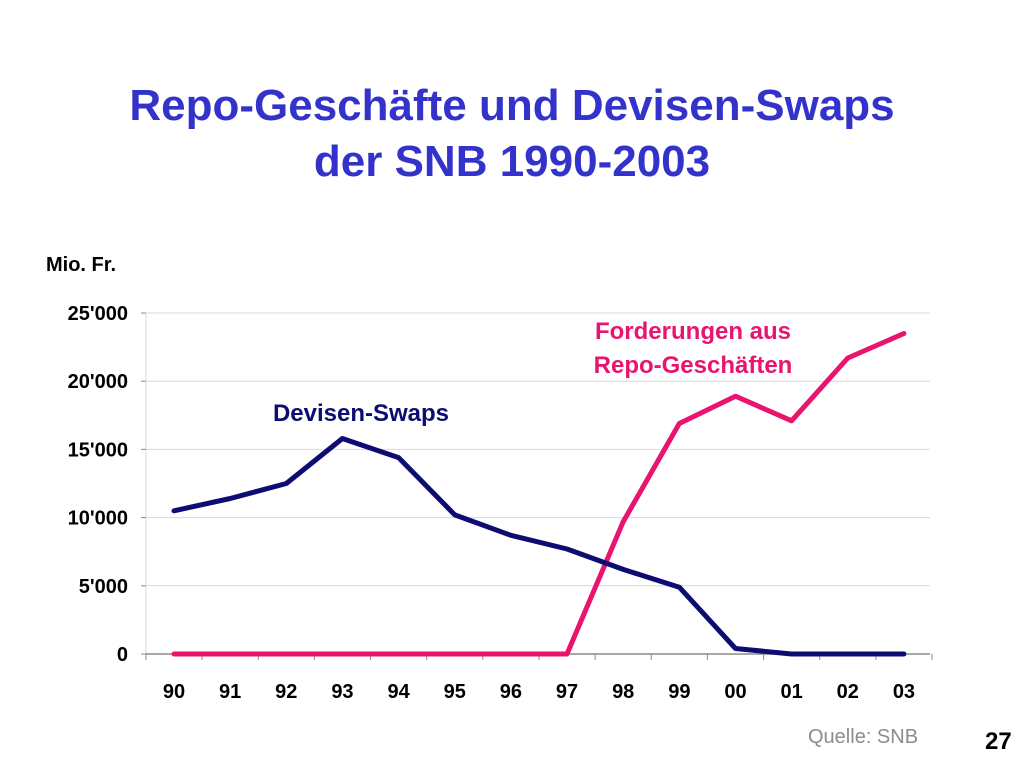 The height and width of the screenshot is (768, 1024). What do you see at coordinates (98, 519) in the screenshot?
I see `y-tick-label: 10'000` at bounding box center [98, 519].